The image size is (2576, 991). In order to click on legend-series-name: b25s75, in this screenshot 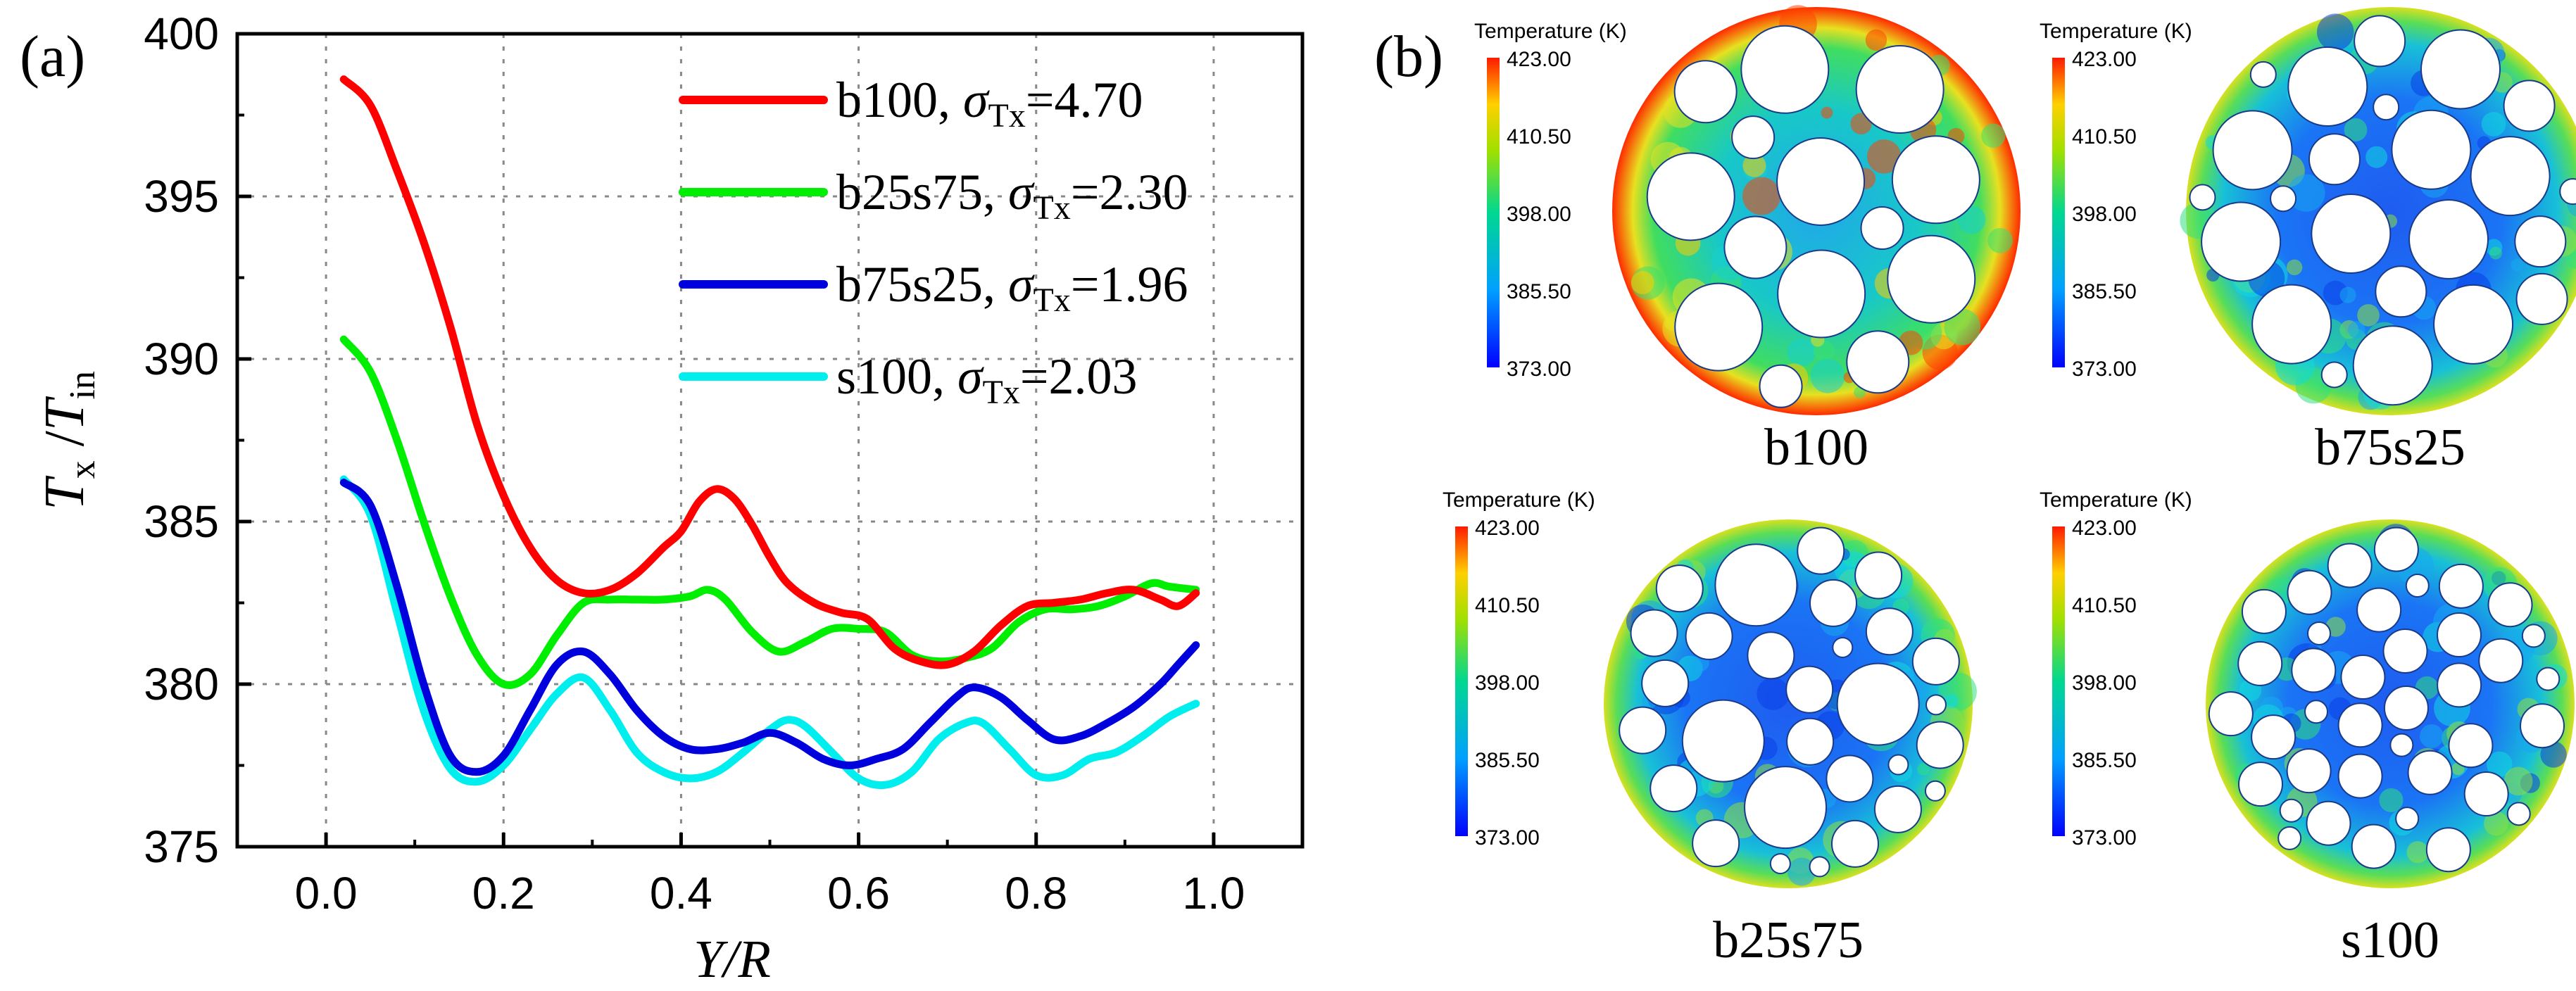, I will do `click(922, 192)`.